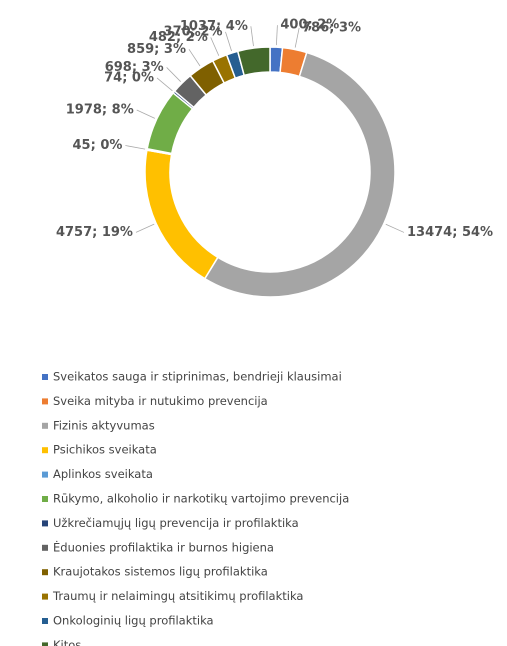  I want to click on legend-label: Kitos, so click(67, 642).